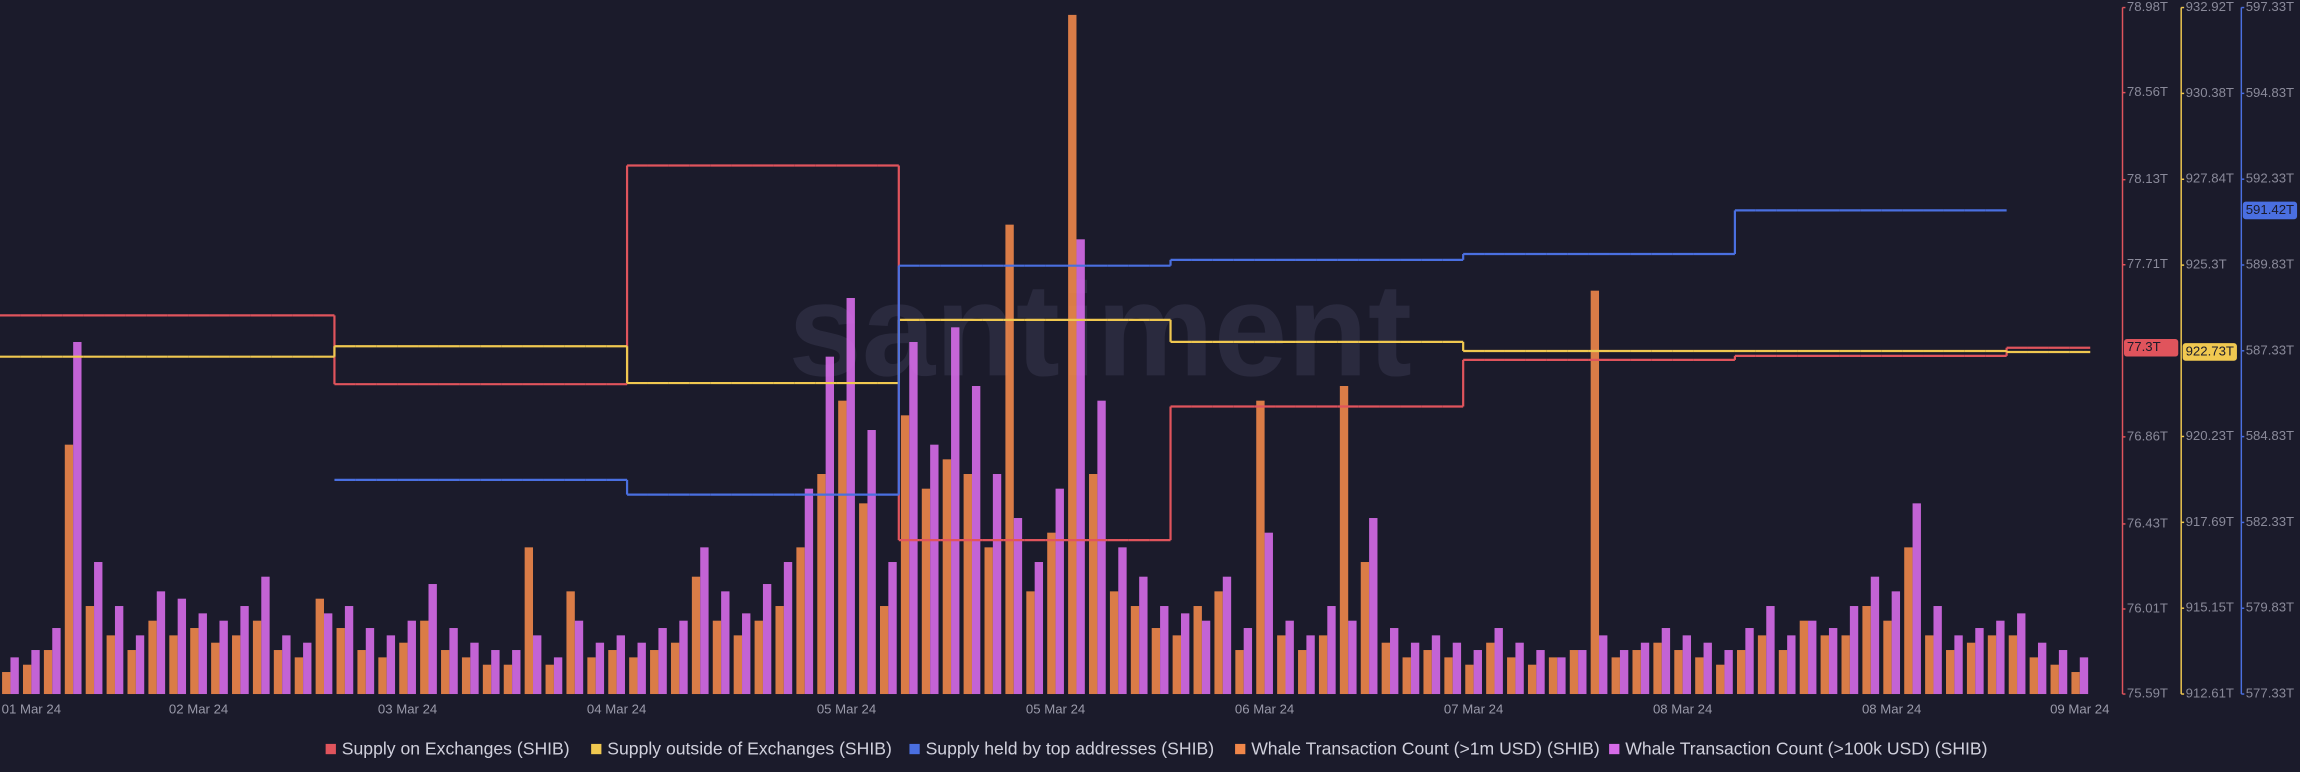 Image resolution: width=2300 pixels, height=772 pixels. Describe the element at coordinates (2210, 178) in the screenshot. I see `y-tick-label: 927.84T` at that location.